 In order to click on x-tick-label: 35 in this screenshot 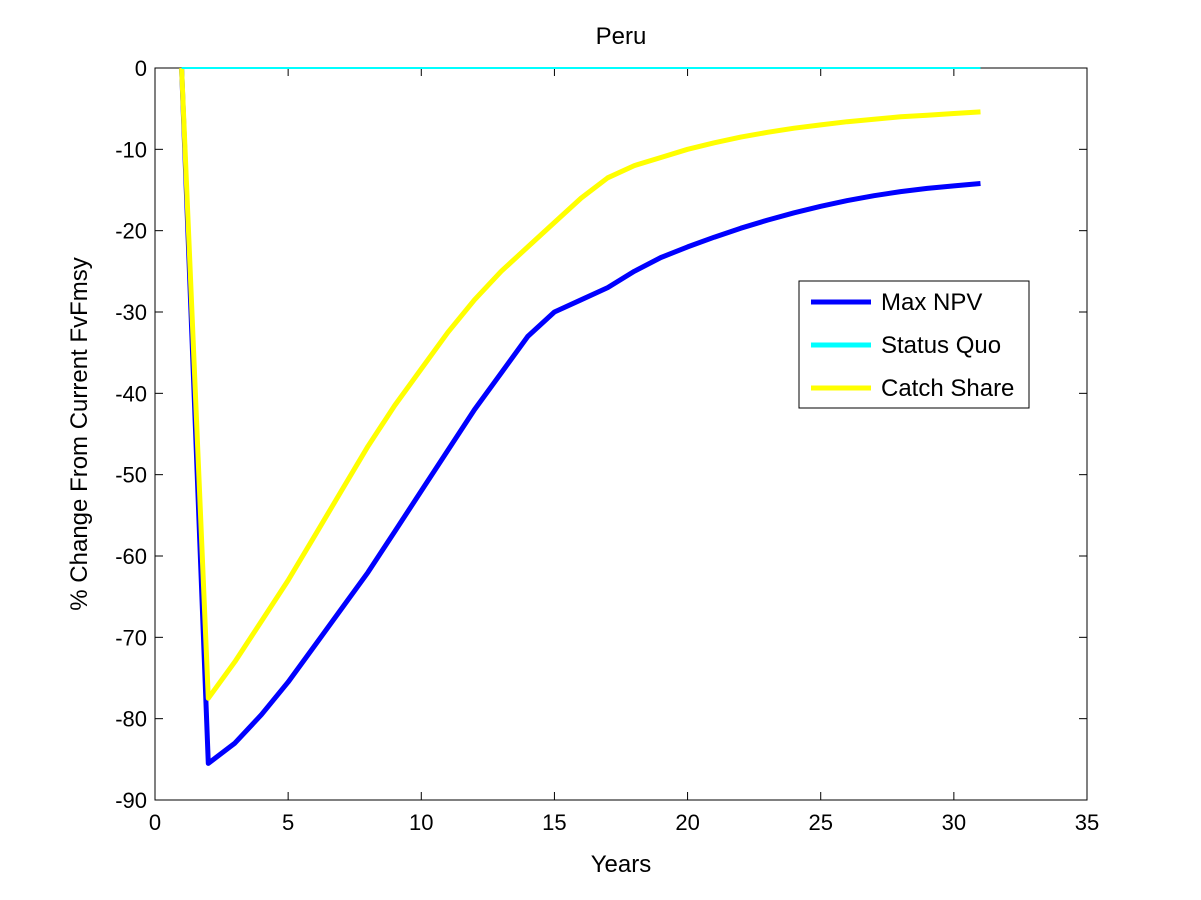, I will do `click(1087, 822)`.